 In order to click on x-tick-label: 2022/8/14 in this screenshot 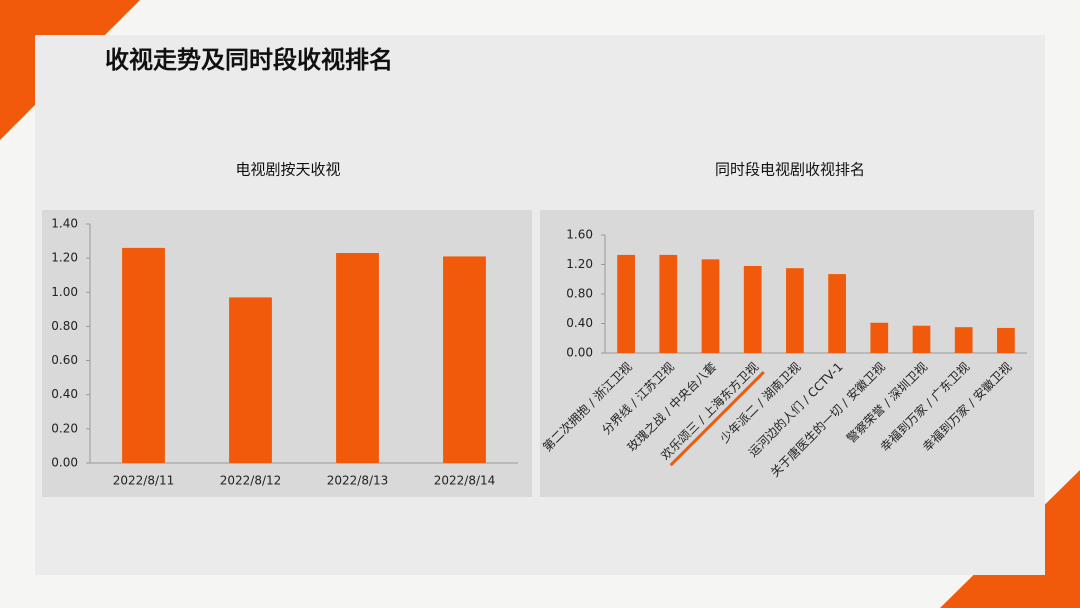, I will do `click(465, 481)`.